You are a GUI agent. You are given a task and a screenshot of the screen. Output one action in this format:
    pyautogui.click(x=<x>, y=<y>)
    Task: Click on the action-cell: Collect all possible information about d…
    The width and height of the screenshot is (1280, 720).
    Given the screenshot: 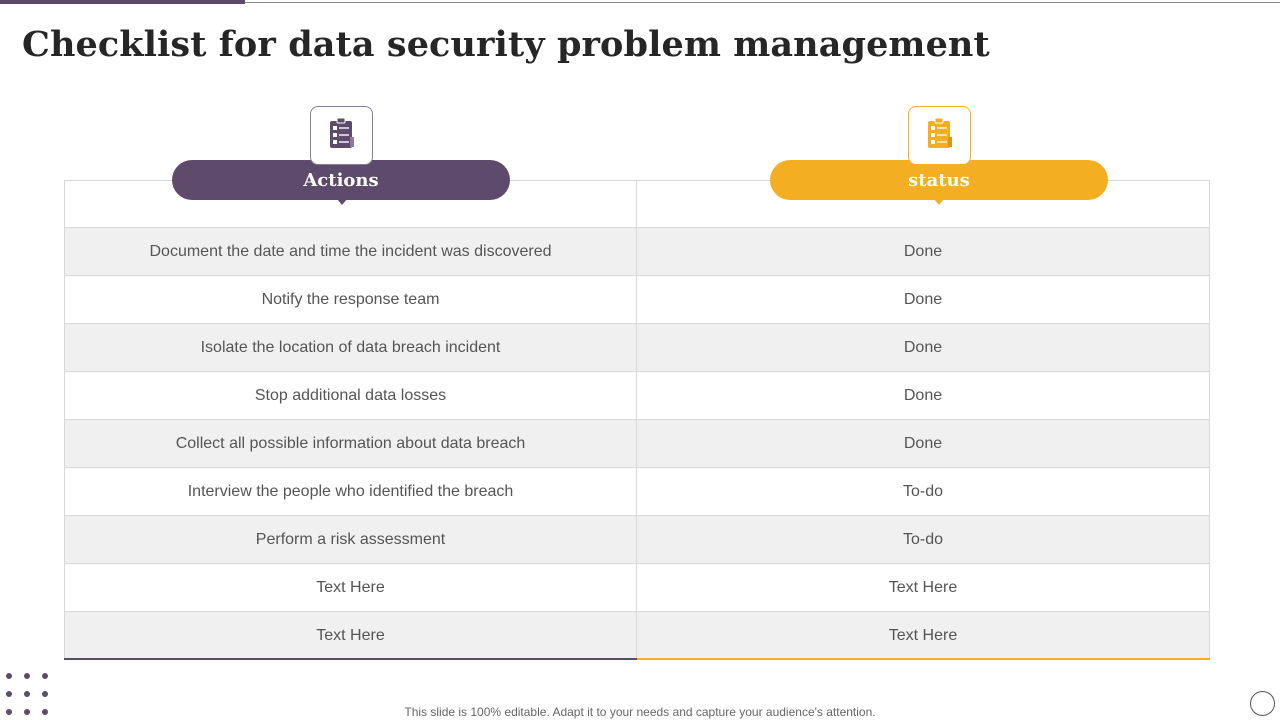 What is the action you would take?
    pyautogui.click(x=350, y=443)
    